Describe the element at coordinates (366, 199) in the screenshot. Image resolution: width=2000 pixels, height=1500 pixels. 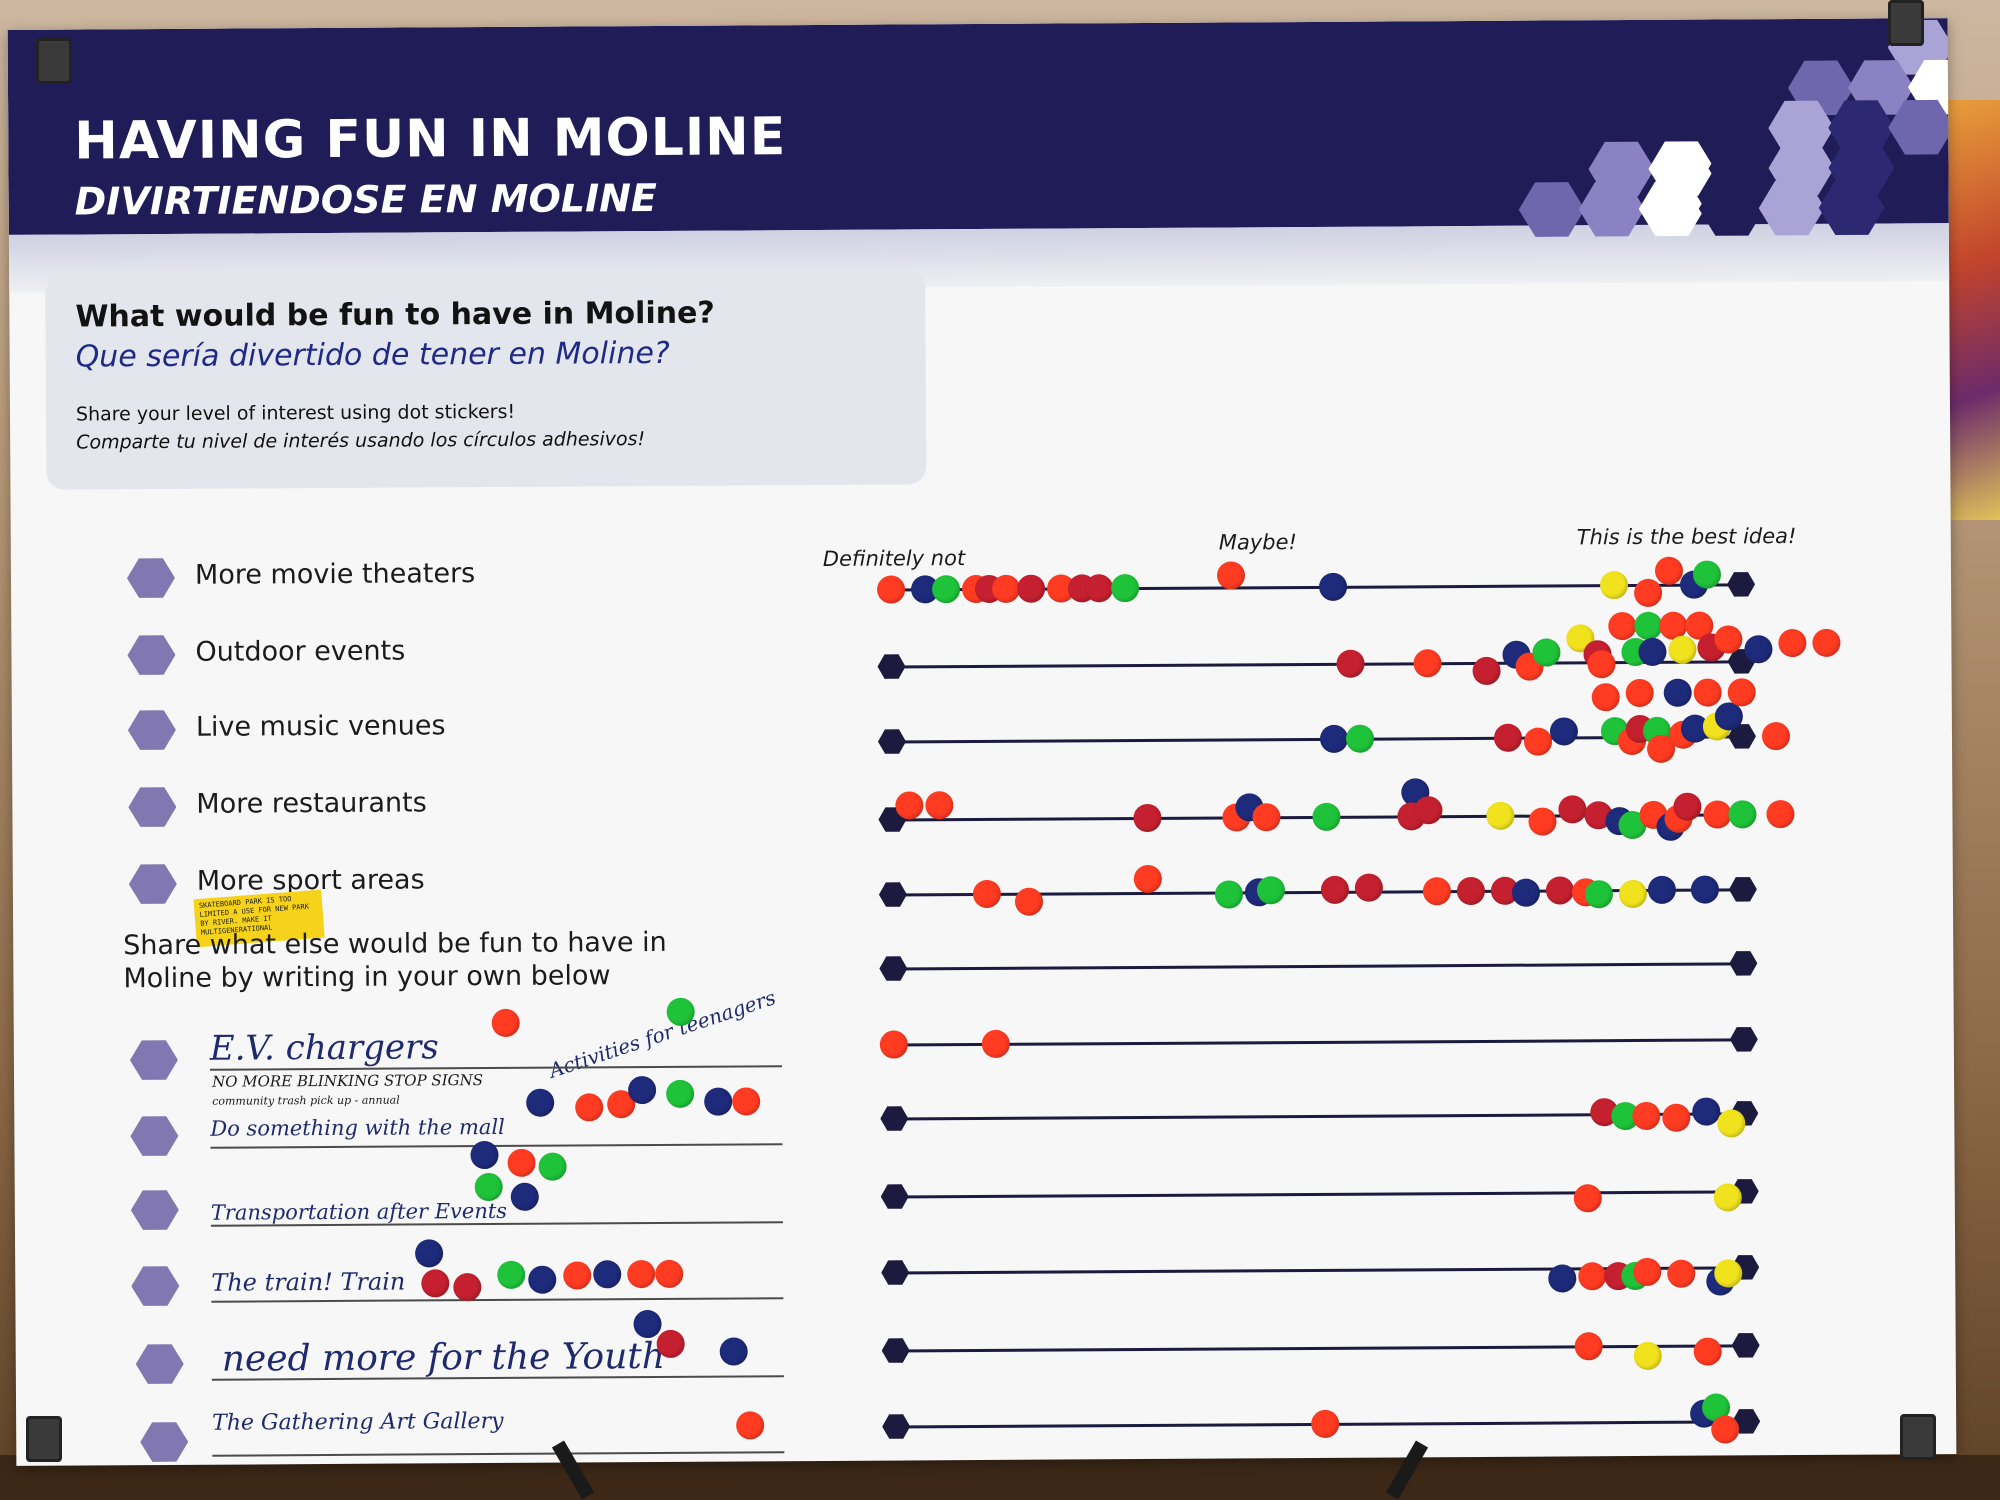
I see `page-subtitle: DIVIRTIENDOSE EN MOLINE` at that location.